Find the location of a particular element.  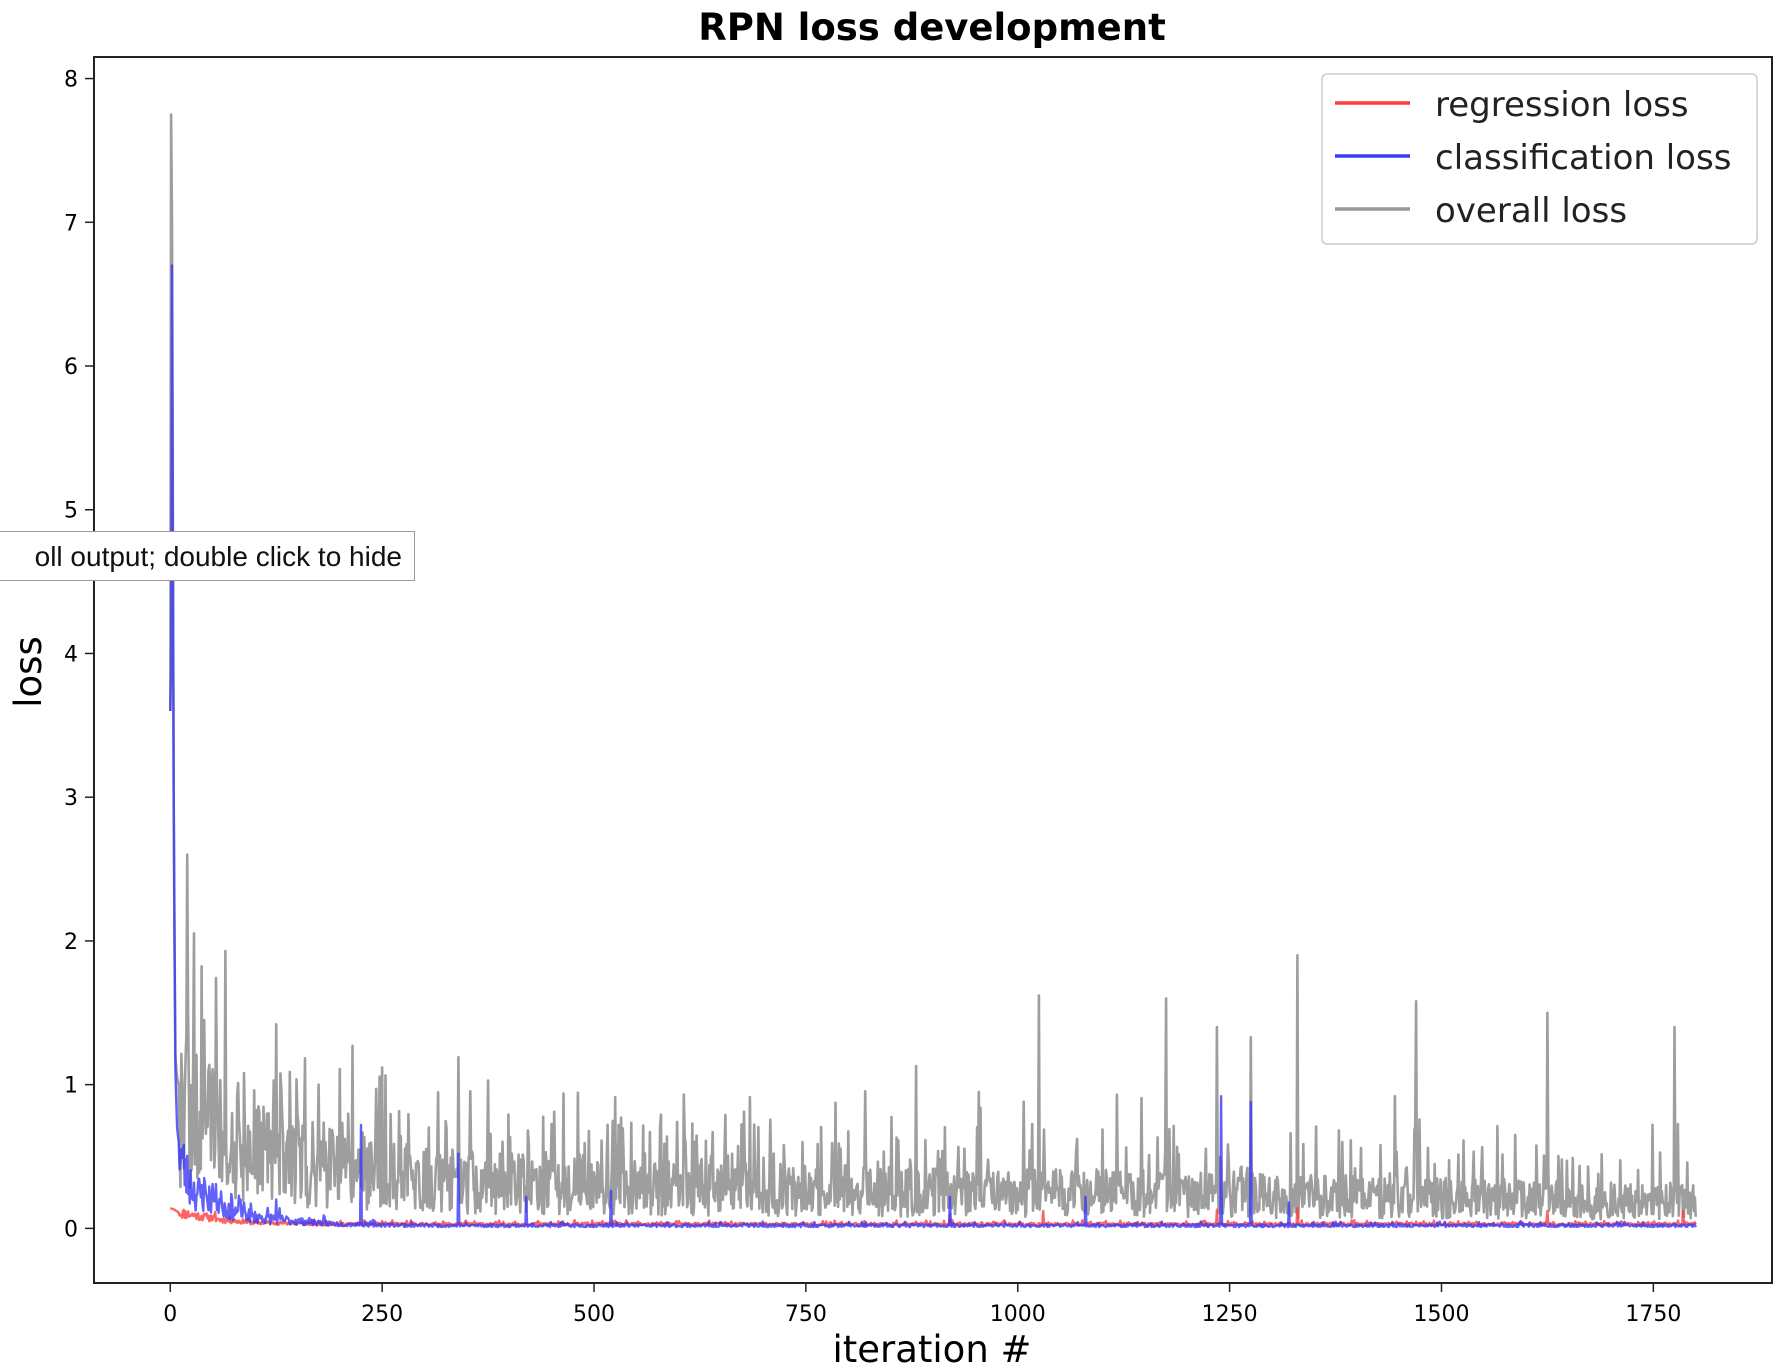

x-tick-label: 750 is located at coordinates (806, 1314).